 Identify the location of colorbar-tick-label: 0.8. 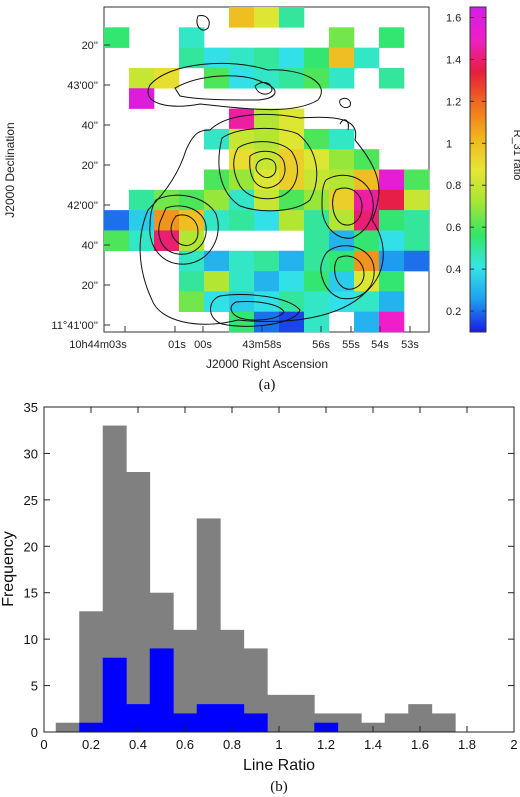
(453, 186).